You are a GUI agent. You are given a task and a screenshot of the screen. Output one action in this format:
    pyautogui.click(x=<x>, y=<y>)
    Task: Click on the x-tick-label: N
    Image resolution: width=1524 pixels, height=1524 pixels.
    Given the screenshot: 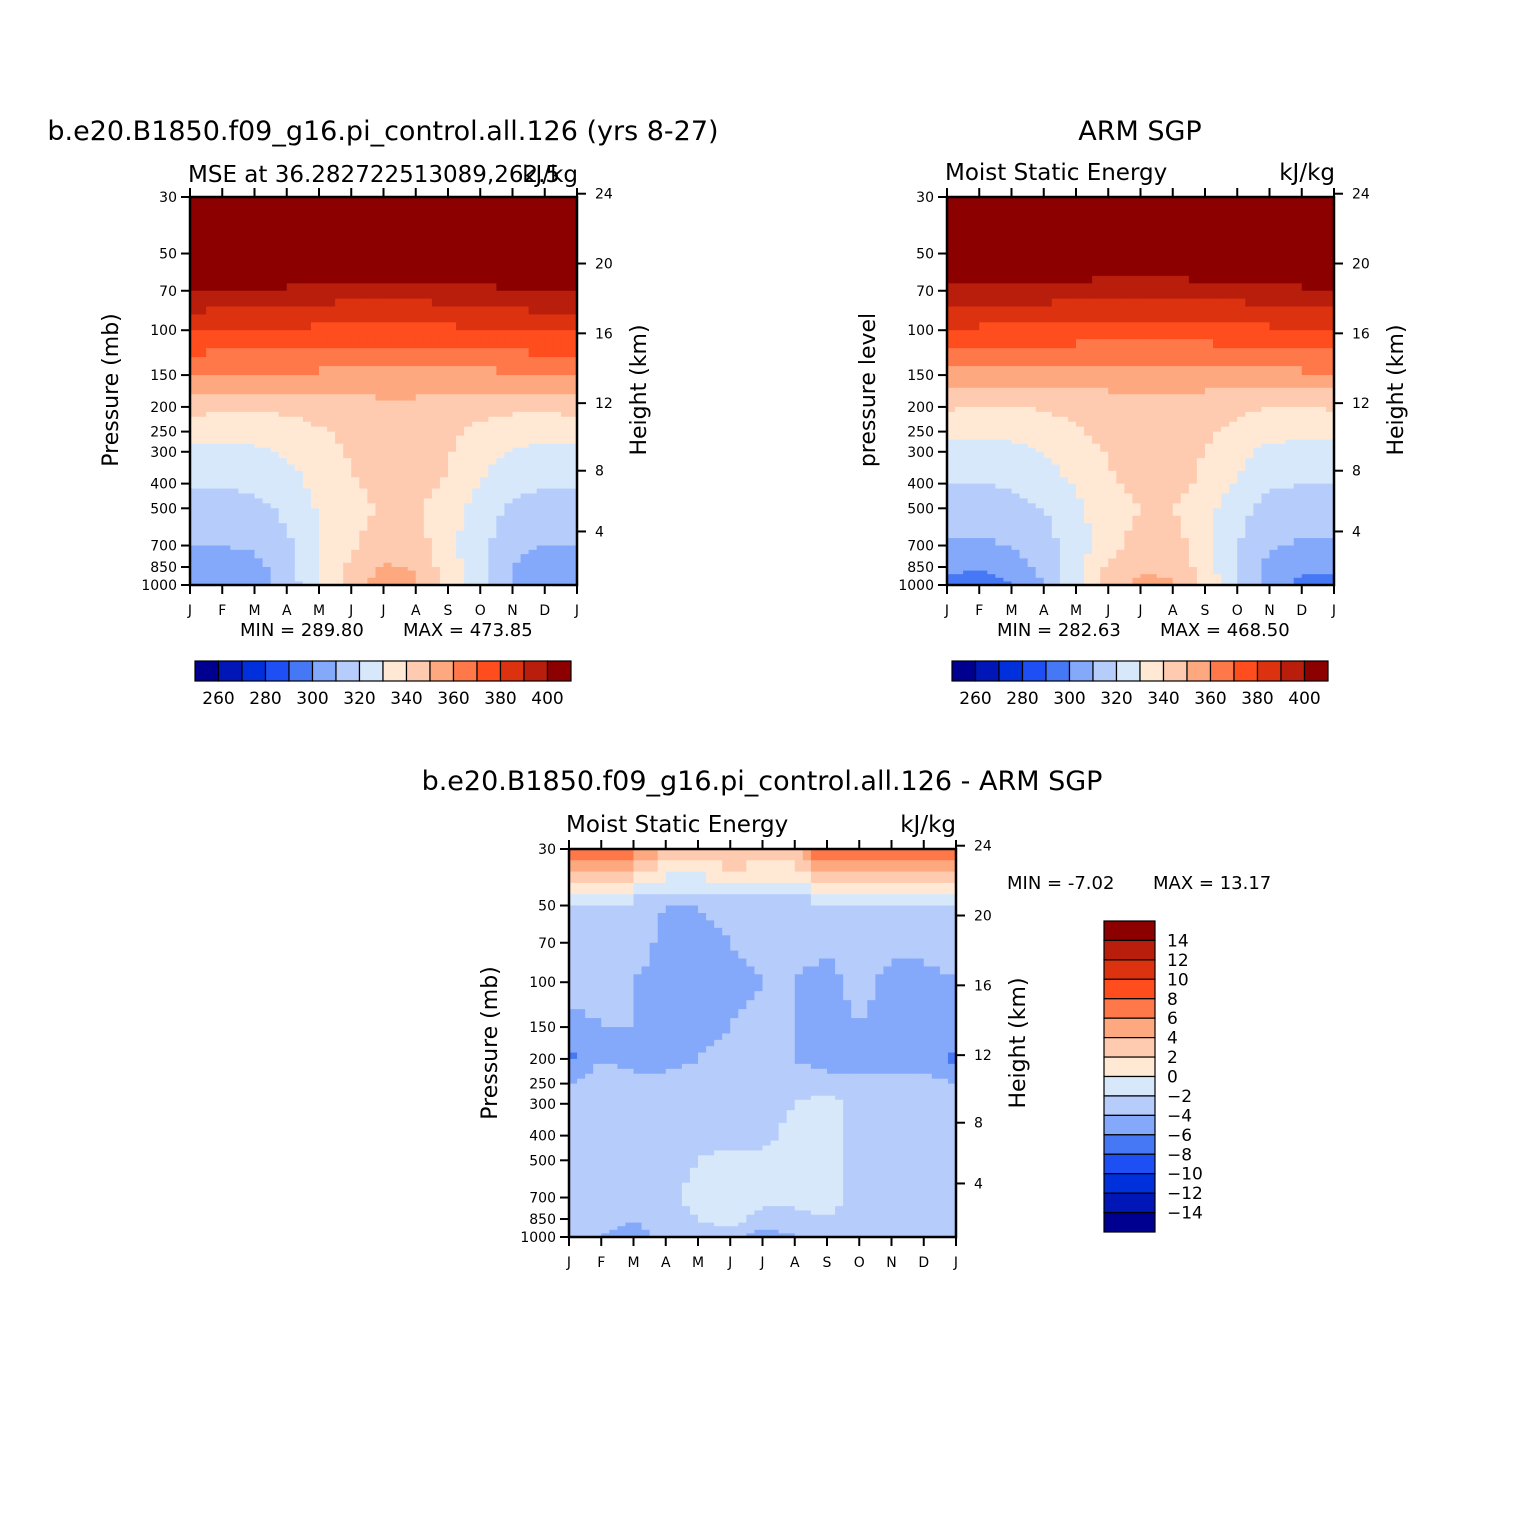 What is the action you would take?
    pyautogui.click(x=512, y=611)
    